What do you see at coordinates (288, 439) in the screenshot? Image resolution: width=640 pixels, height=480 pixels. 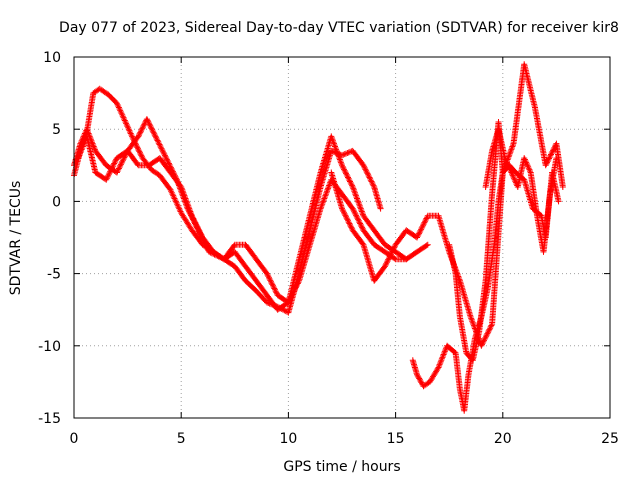 I see `x-tick-label: 10` at bounding box center [288, 439].